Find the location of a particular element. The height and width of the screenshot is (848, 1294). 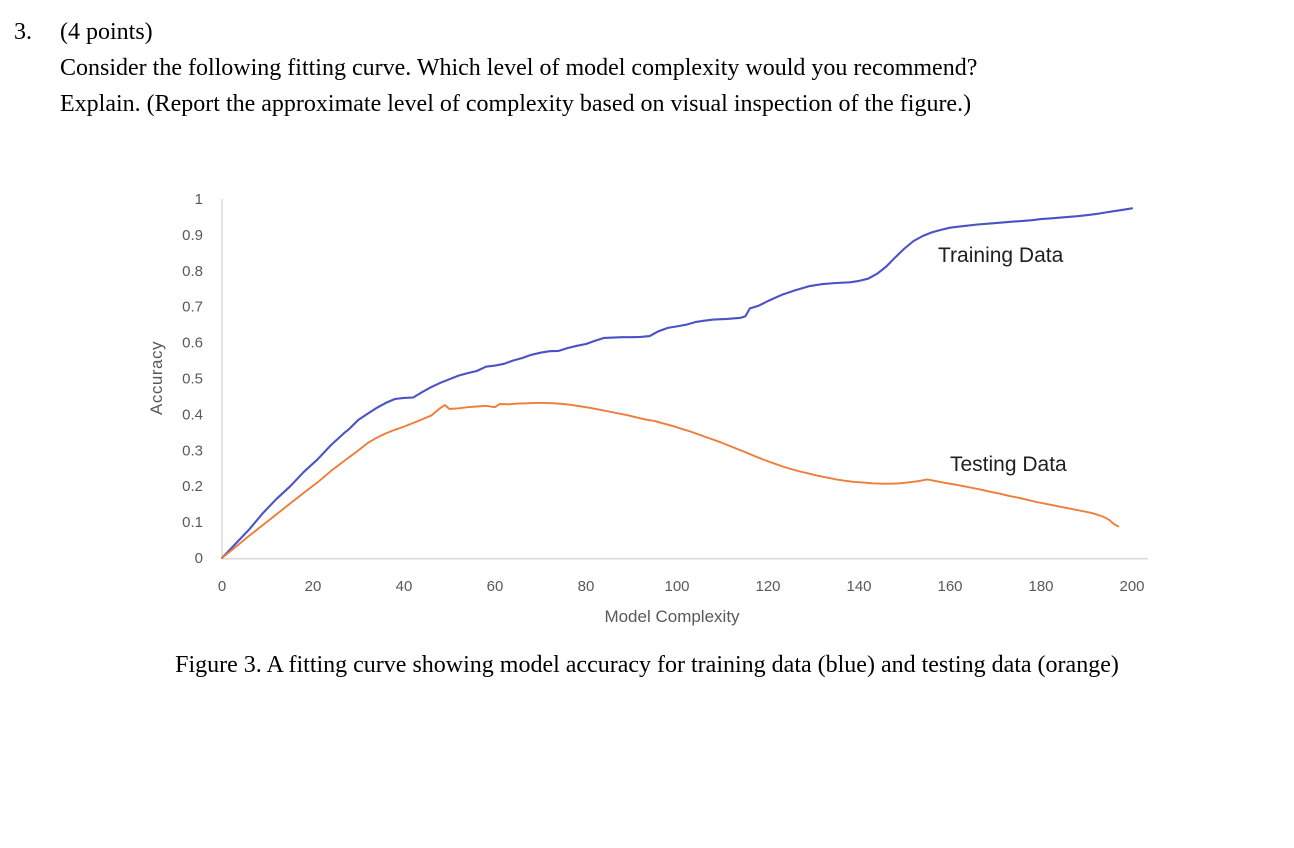

y-tick-label: 0.3 is located at coordinates (192, 450).